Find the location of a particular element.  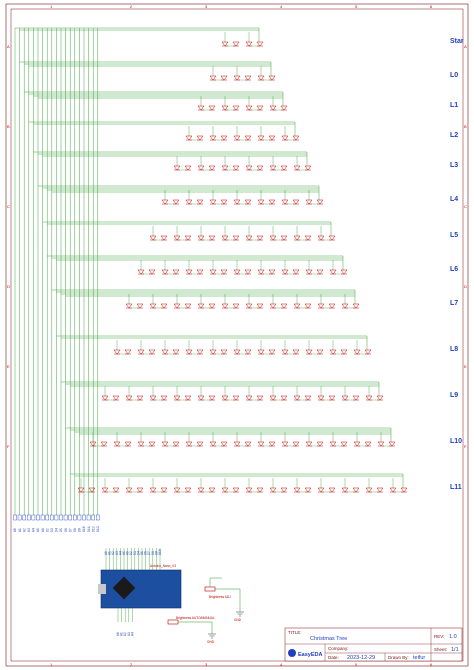

level-label: L1 is located at coordinates (454, 105).